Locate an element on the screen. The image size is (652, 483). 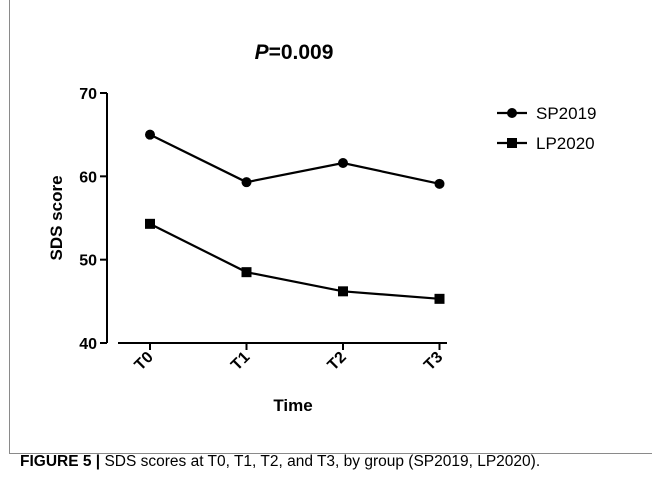
x-tick-label: T3 is located at coordinates (433, 361).